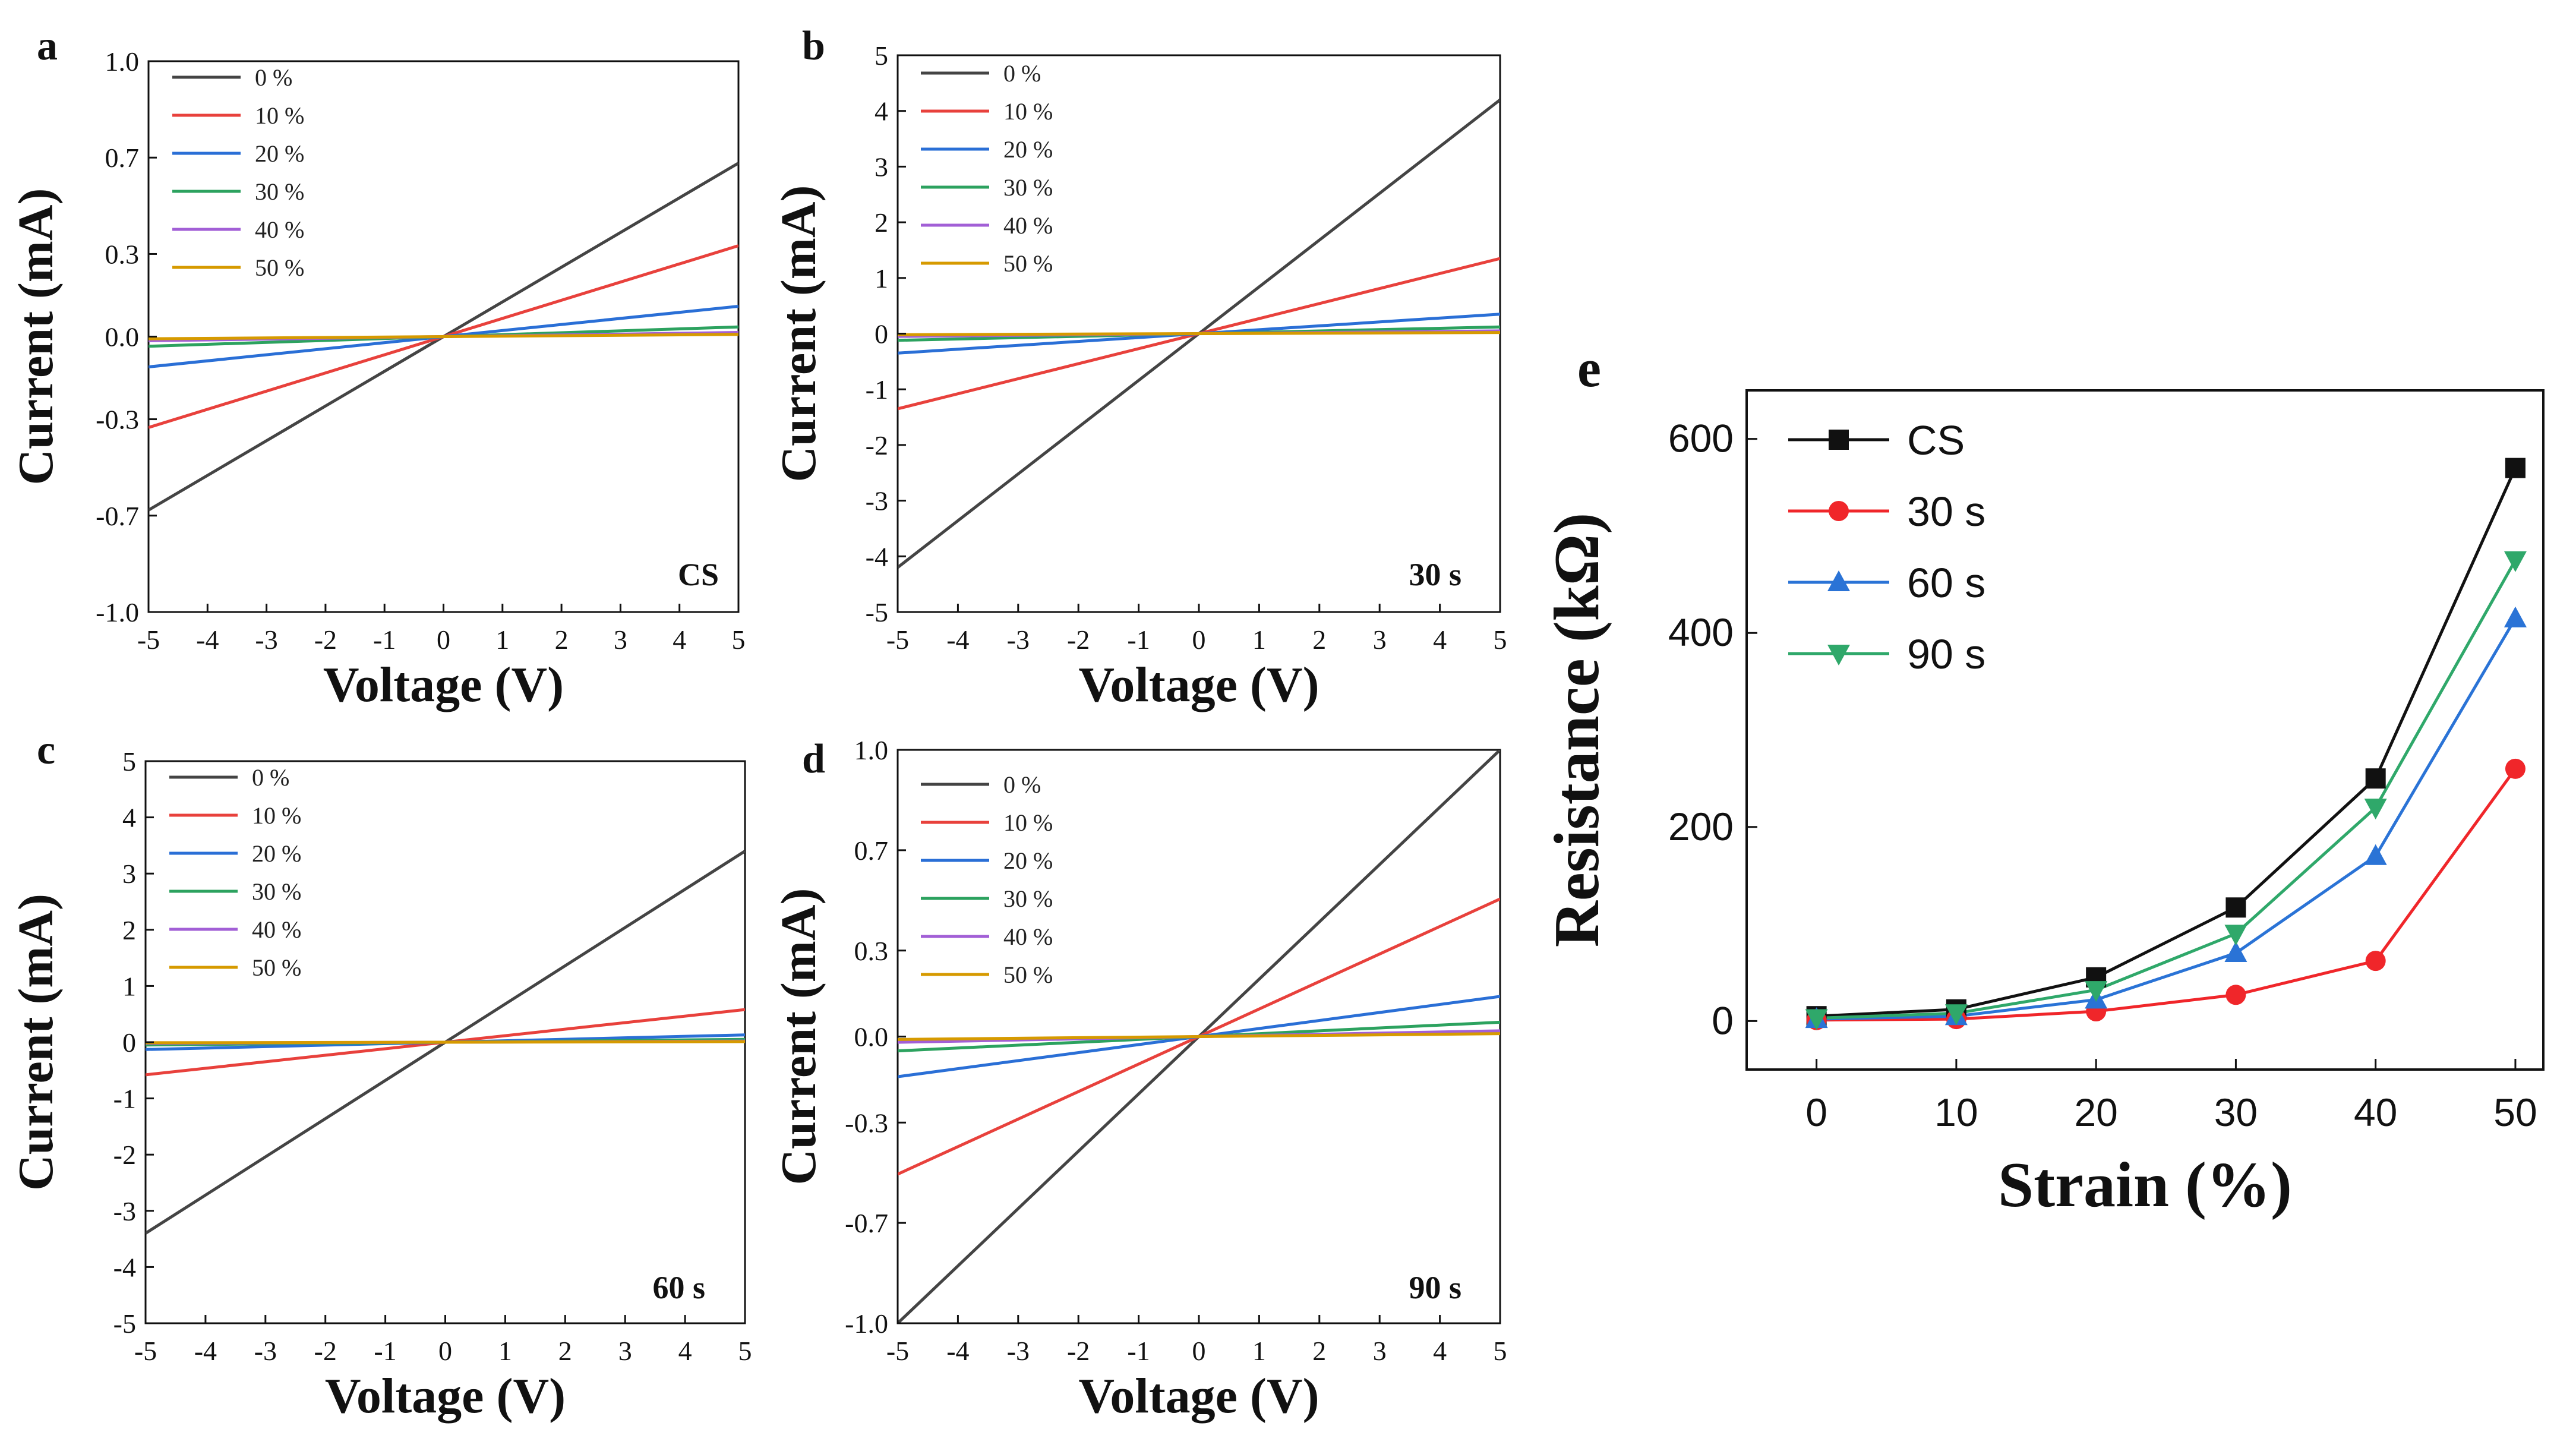 Image resolution: width=2576 pixels, height=1451 pixels. Describe the element at coordinates (881, 334) in the screenshot. I see `y-tick-label: 0` at that location.